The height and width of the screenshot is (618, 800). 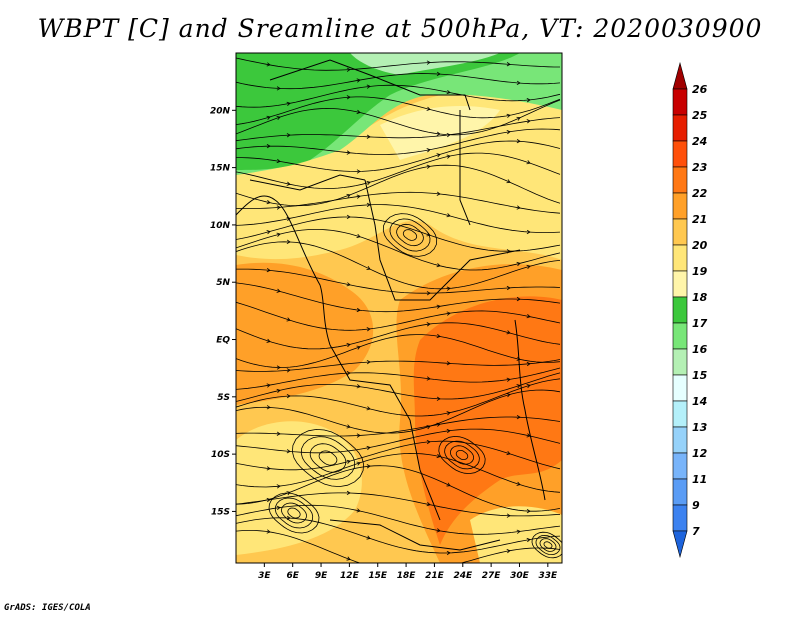 What do you see at coordinates (548, 576) in the screenshot?
I see `lon-label: 33E` at bounding box center [548, 576].